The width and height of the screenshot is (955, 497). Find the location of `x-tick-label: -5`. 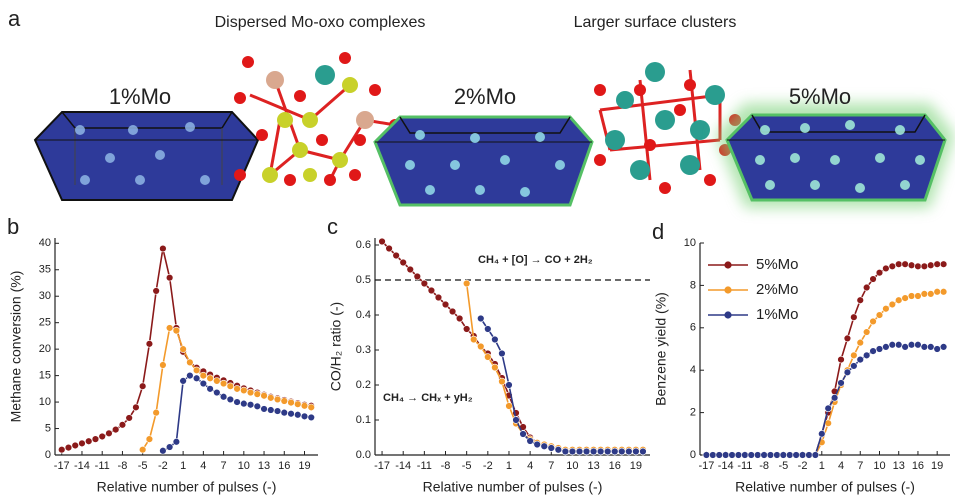

x-tick-label: -5 is located at coordinates (783, 466).